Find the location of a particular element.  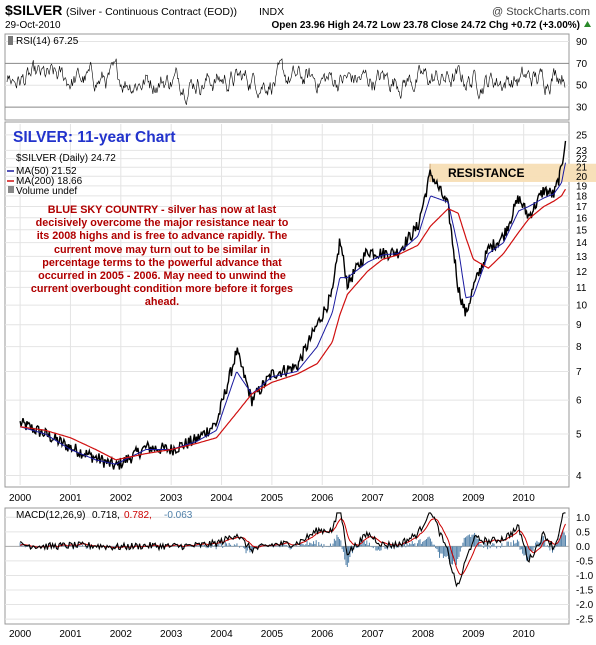

macd-label: MACD(12,26,9) is located at coordinates (50, 515).